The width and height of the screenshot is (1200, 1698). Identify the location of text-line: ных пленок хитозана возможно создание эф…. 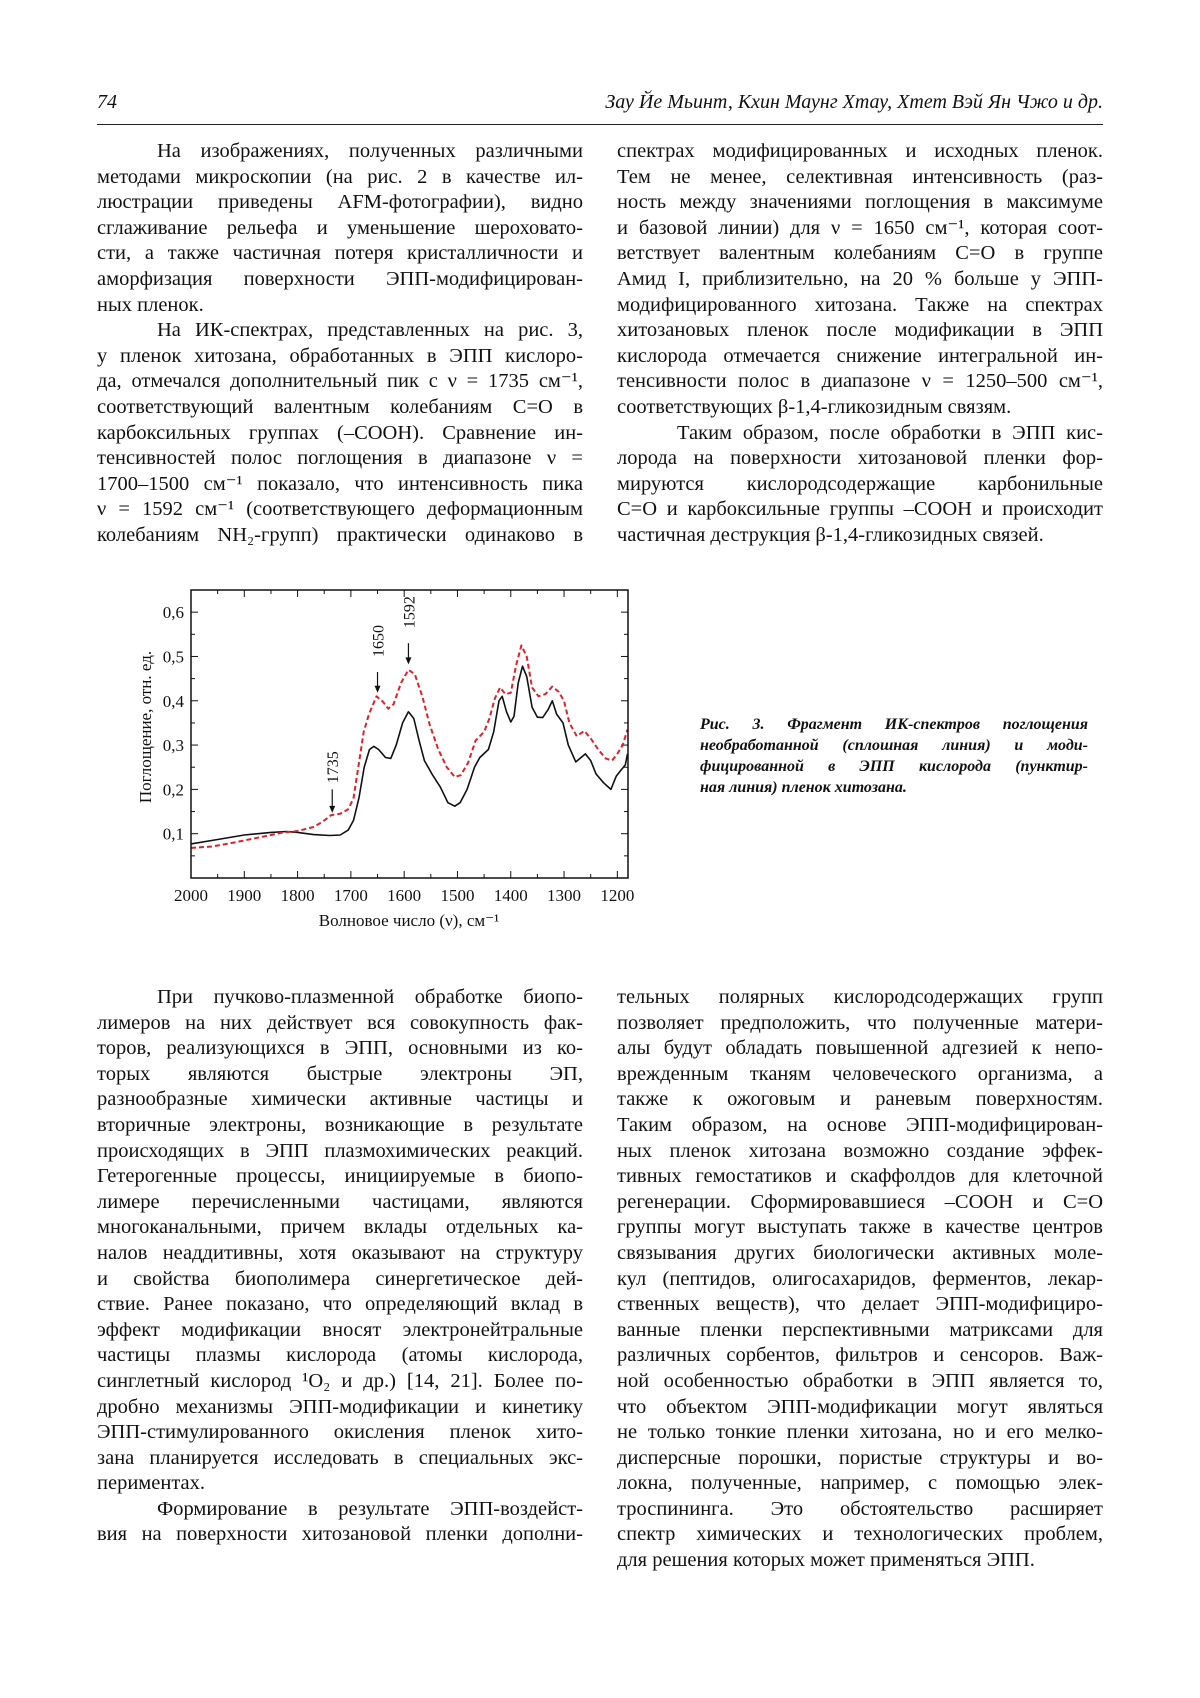
(860, 1150).